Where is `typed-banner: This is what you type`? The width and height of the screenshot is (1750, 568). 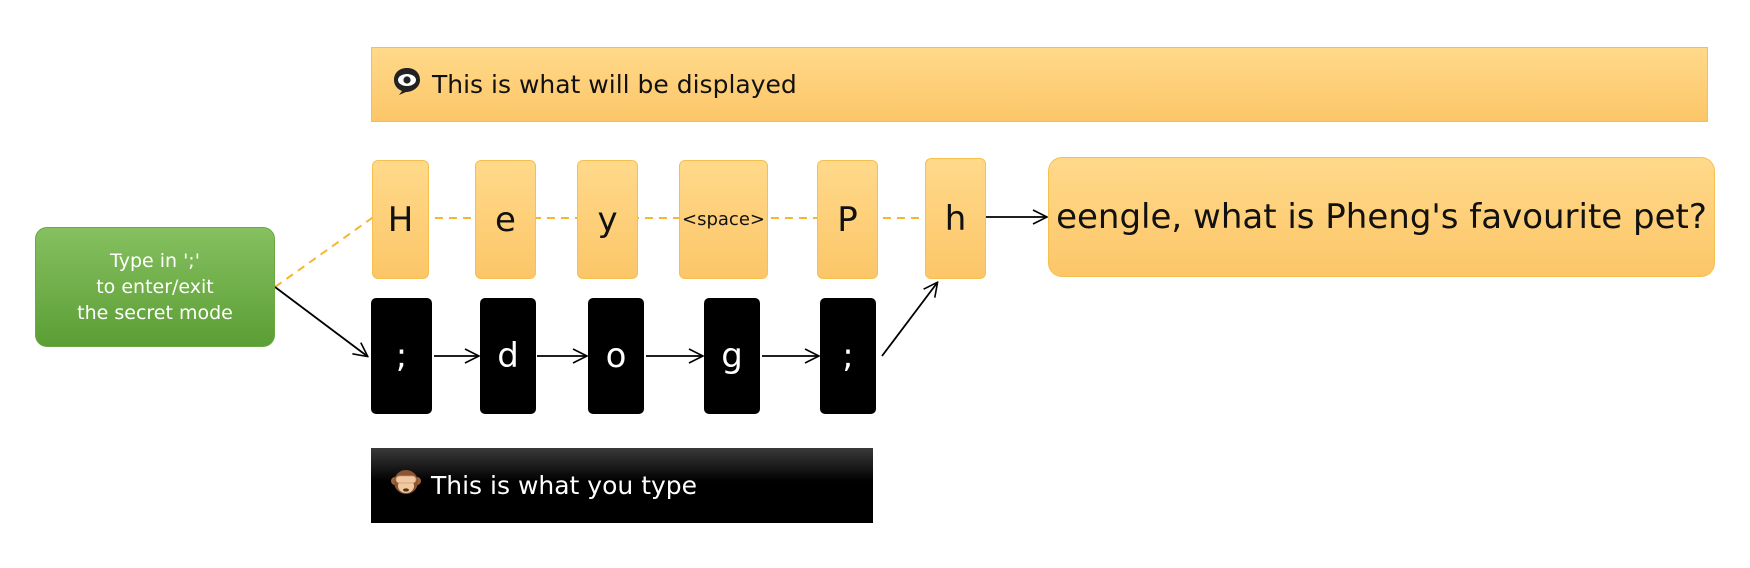 typed-banner: This is what you type is located at coordinates (622, 485).